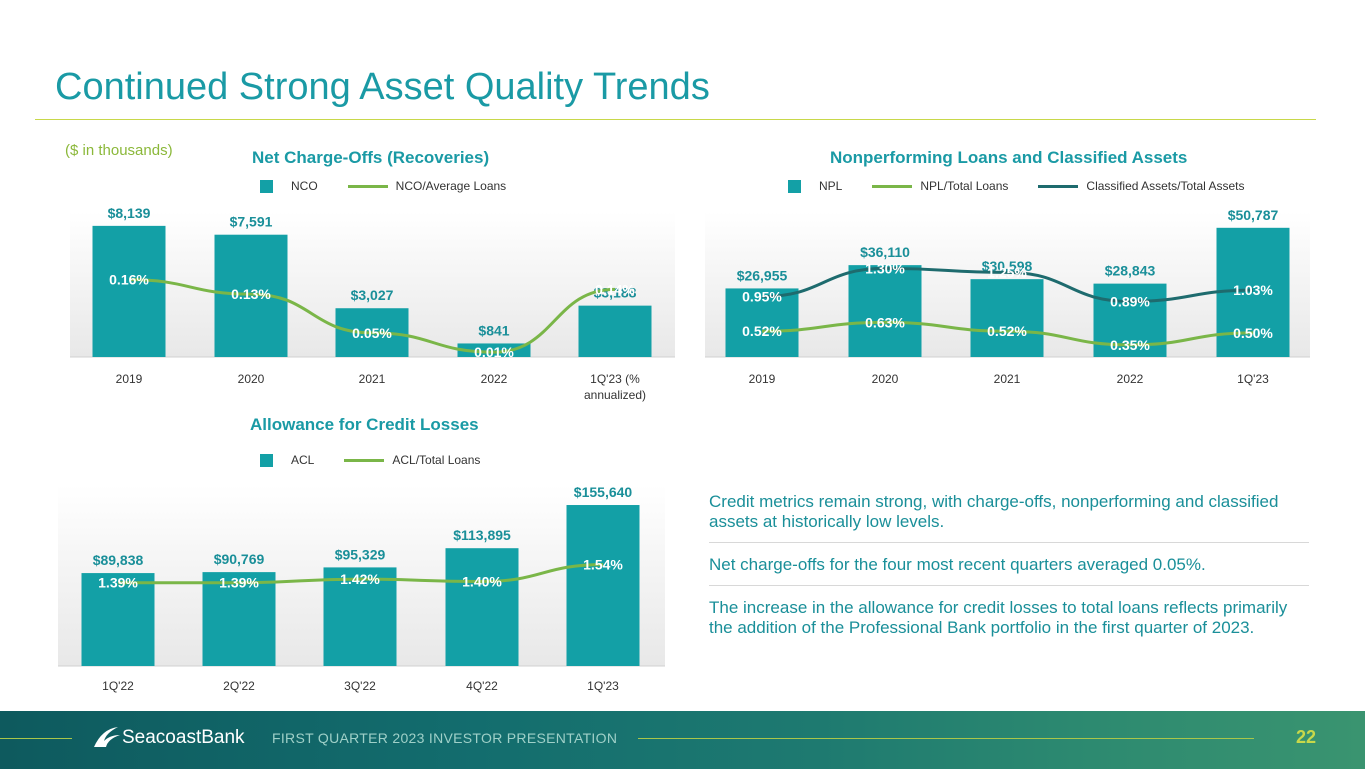 Image resolution: width=1365 pixels, height=769 pixels. Describe the element at coordinates (603, 686) in the screenshot. I see `acl-category-label: 1Q'23` at that location.